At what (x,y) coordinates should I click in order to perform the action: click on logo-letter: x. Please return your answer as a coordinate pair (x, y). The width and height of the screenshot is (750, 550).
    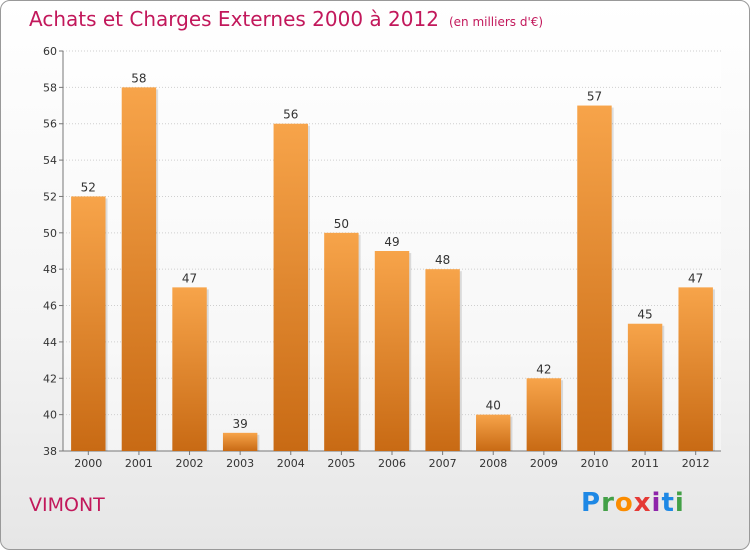
    Looking at the image, I should click on (642, 503).